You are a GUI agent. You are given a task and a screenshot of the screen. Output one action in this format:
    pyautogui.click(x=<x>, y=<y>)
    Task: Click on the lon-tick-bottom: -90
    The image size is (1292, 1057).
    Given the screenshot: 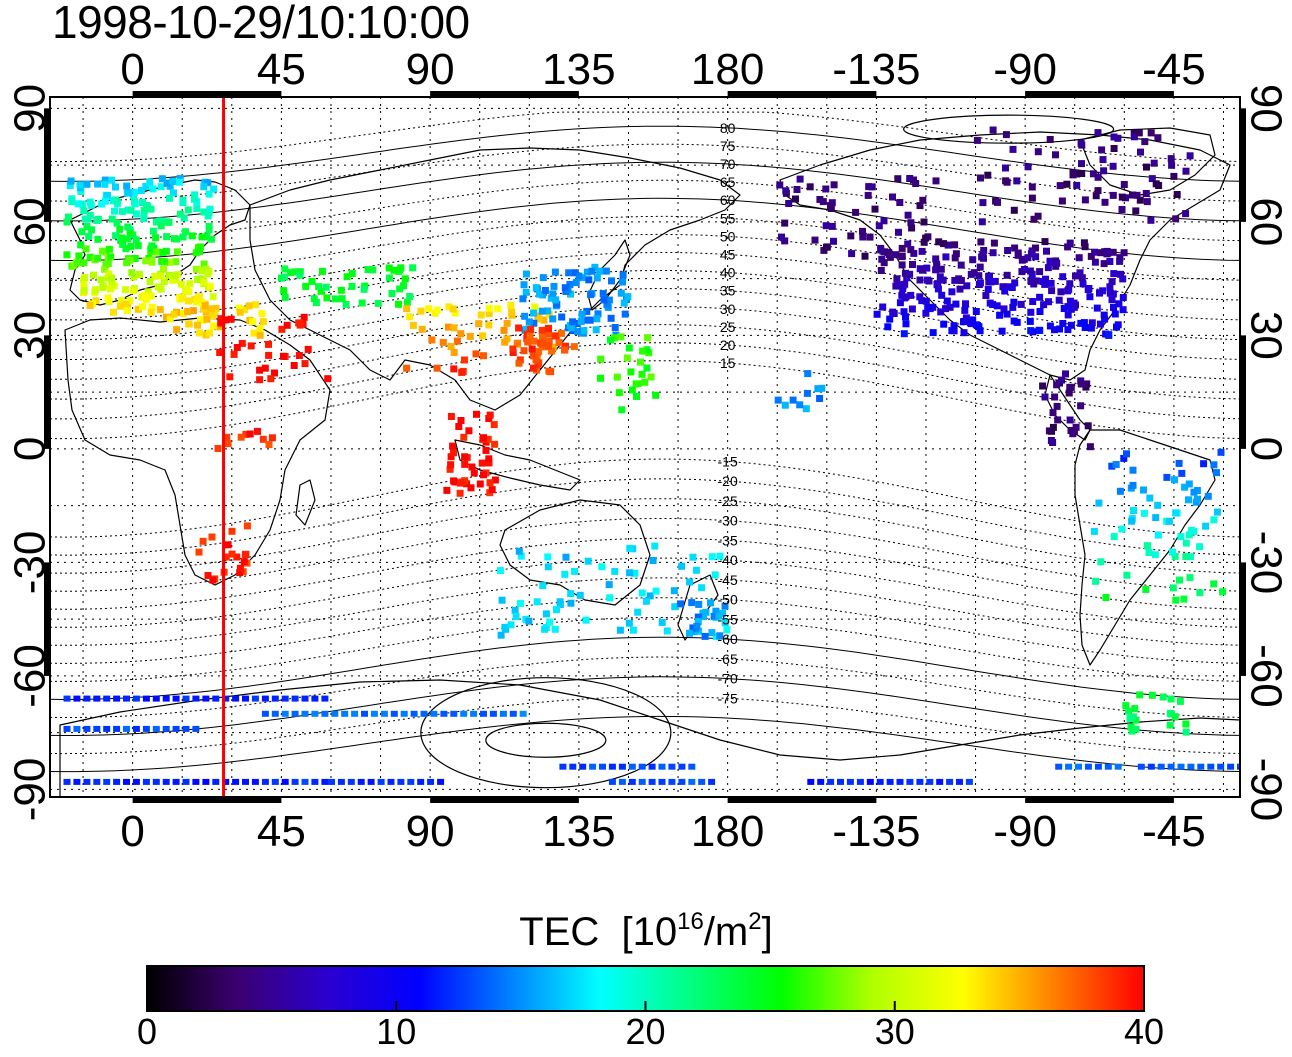 What is the action you would take?
    pyautogui.click(x=1025, y=831)
    